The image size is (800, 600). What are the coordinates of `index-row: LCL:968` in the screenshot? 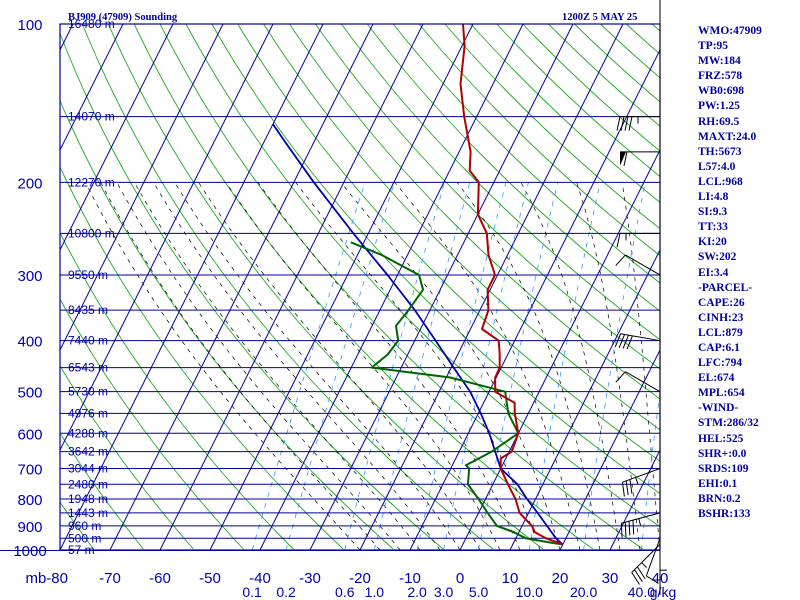 It's located at (720, 181).